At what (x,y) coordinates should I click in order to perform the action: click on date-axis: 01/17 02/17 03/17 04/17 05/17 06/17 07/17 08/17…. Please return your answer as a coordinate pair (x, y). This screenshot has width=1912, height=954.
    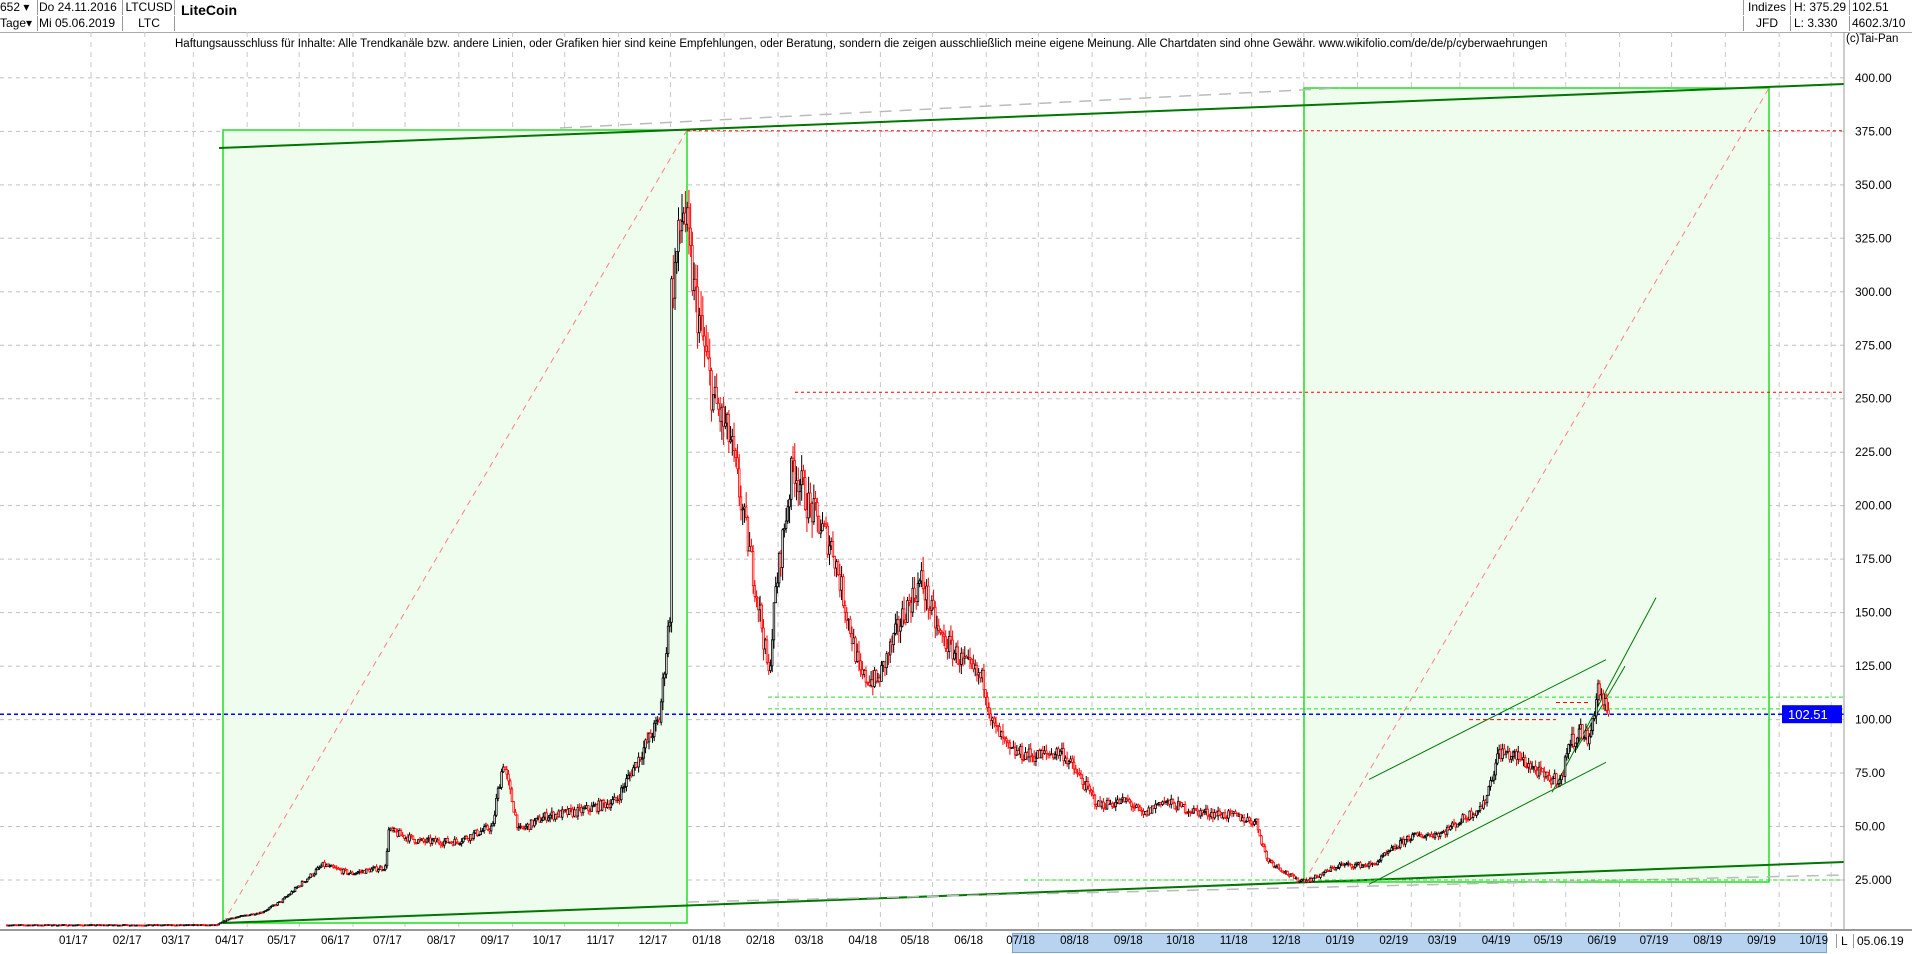
    Looking at the image, I should click on (956, 941).